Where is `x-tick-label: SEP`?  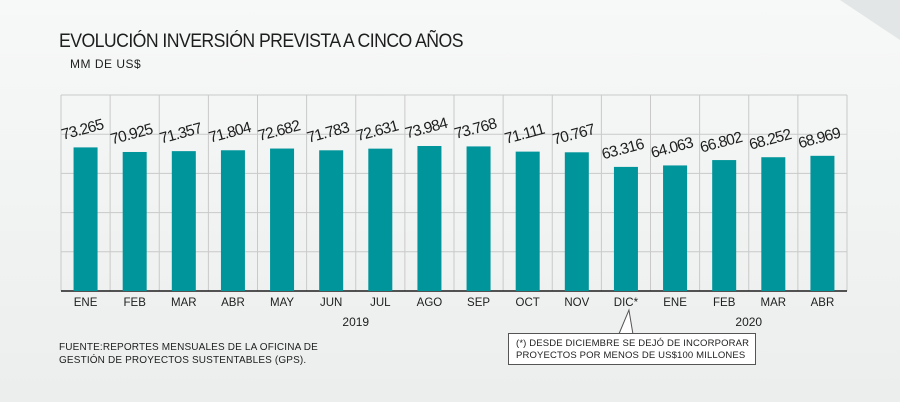
x-tick-label: SEP is located at coordinates (478, 303).